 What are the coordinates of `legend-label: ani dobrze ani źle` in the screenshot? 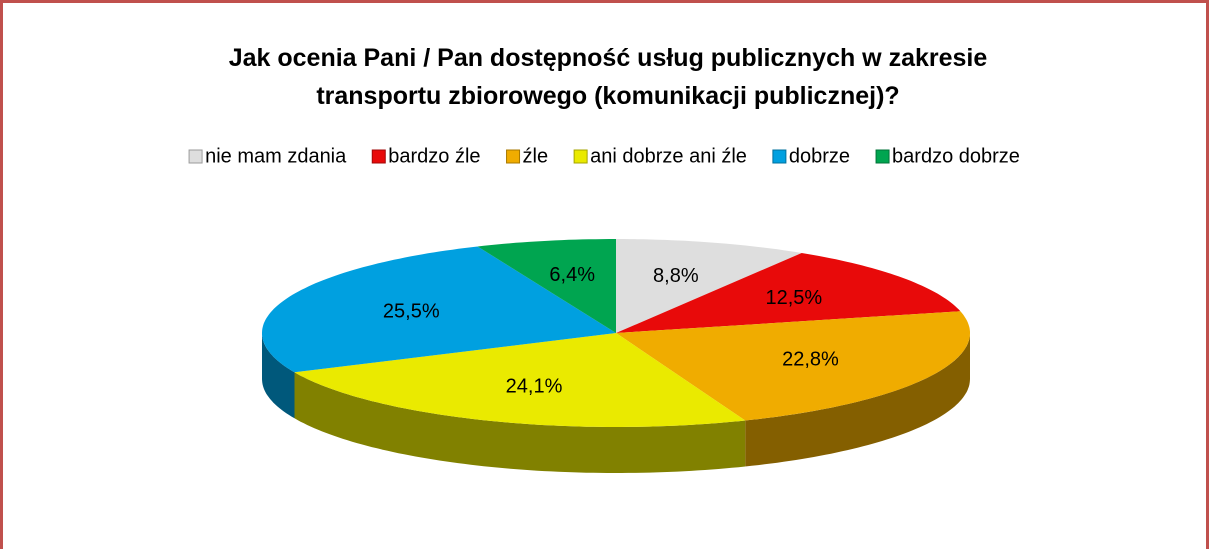 It's located at (668, 156).